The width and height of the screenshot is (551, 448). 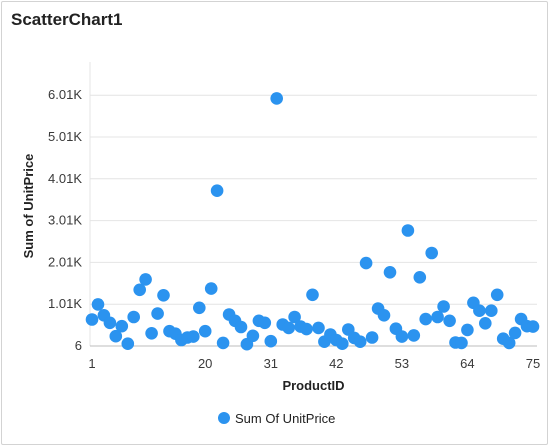 What do you see at coordinates (65, 261) in the screenshot?
I see `y-tick-label: 2.01K` at bounding box center [65, 261].